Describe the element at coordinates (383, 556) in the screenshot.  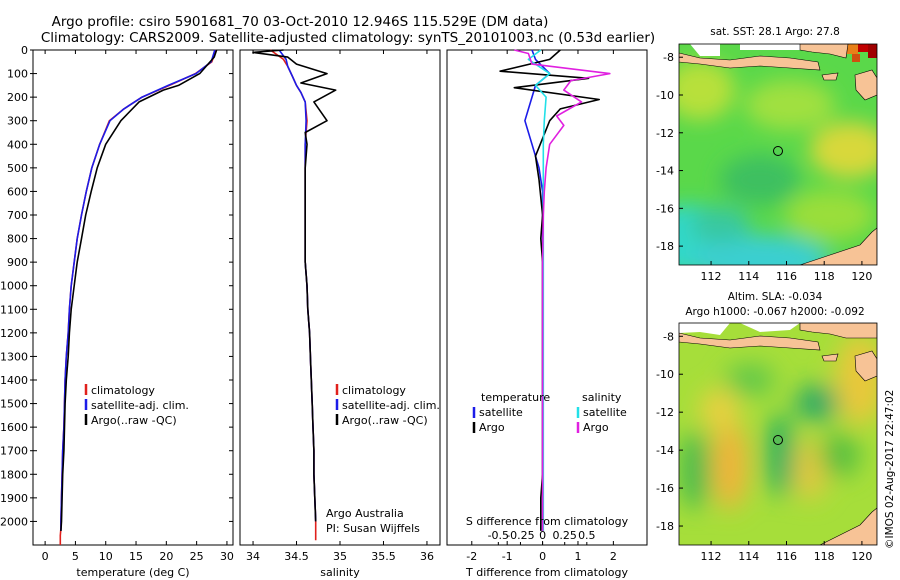
I see `x-tick-label: 35.5` at that location.